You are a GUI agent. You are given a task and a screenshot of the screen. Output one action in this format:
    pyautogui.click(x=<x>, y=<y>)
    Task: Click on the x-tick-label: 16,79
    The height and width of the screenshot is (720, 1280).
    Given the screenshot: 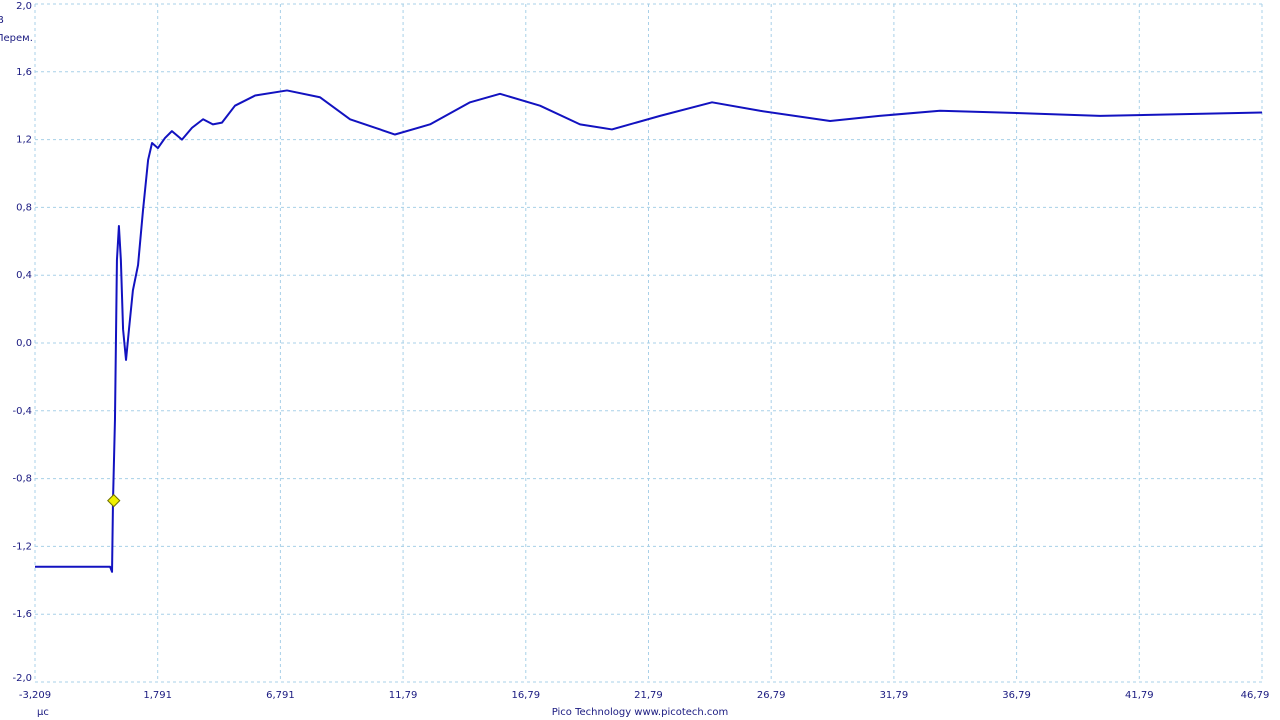 What is the action you would take?
    pyautogui.click(x=525, y=695)
    